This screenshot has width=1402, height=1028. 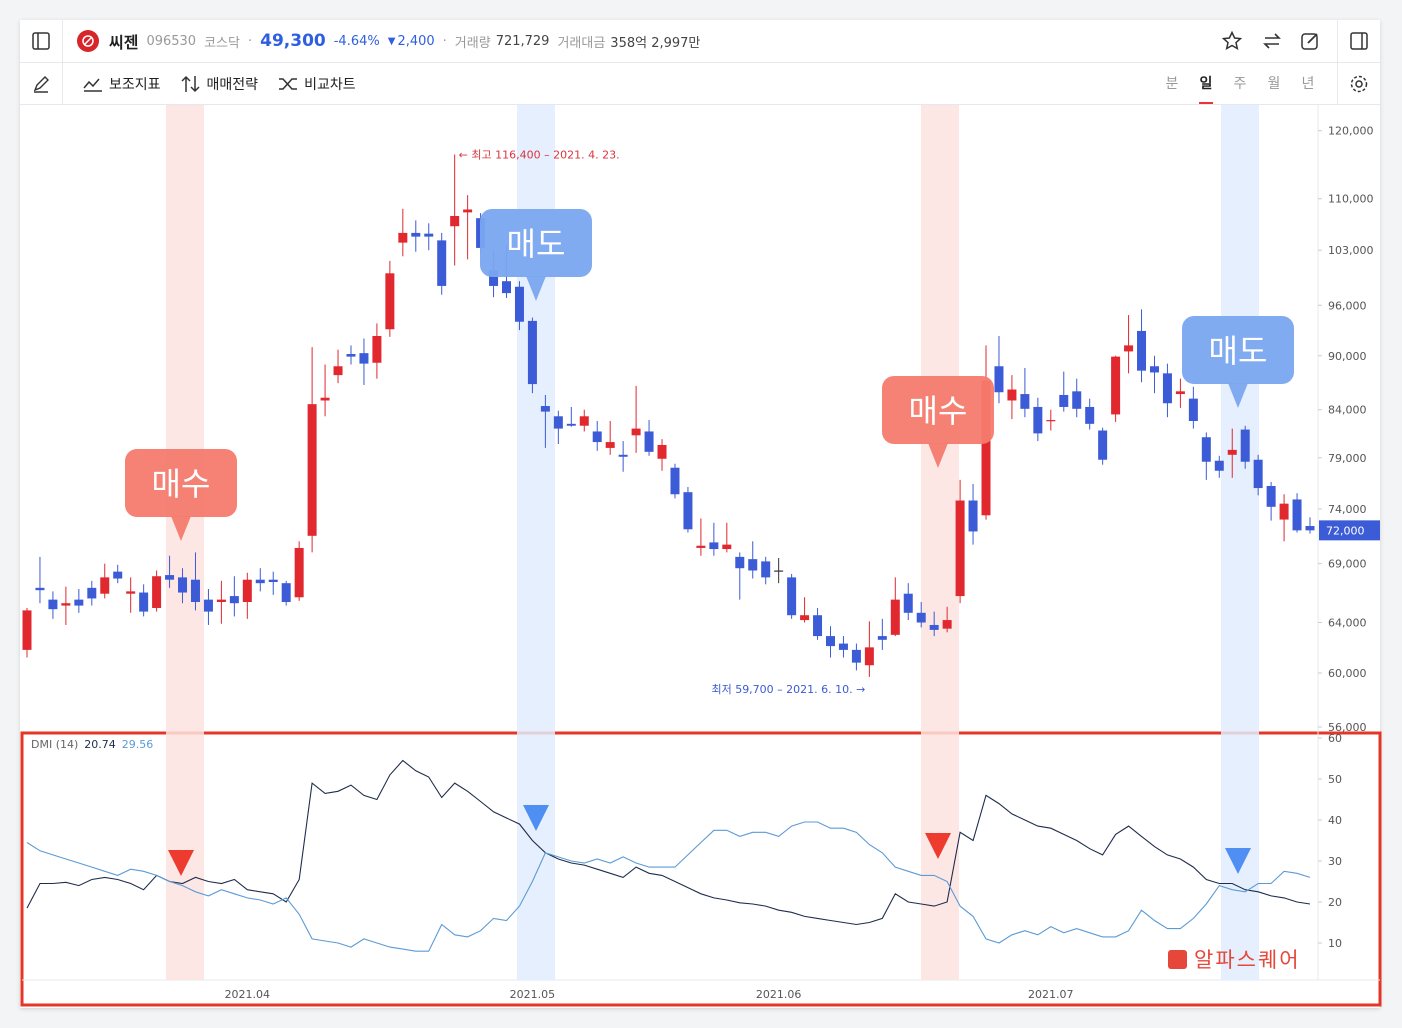 What do you see at coordinates (1240, 542) in the screenshot?
I see `signal-band` at bounding box center [1240, 542].